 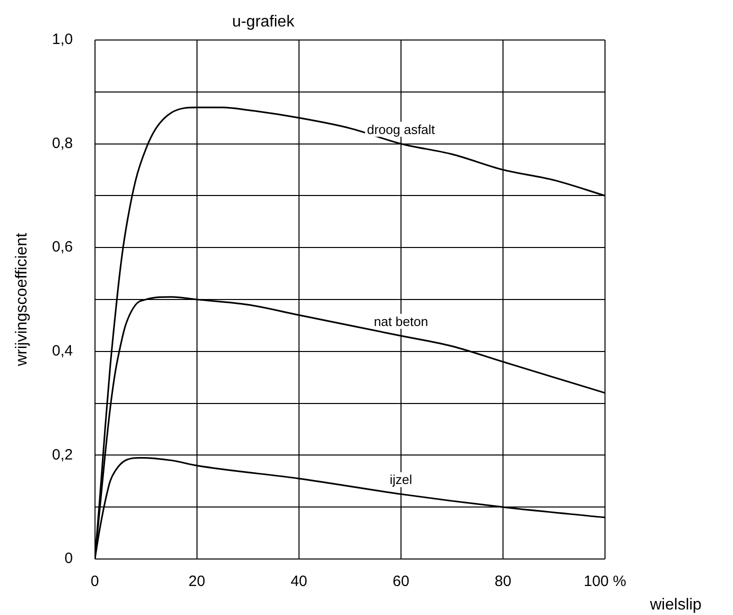 What do you see at coordinates (95, 581) in the screenshot?
I see `x-tick-label: 0` at bounding box center [95, 581].